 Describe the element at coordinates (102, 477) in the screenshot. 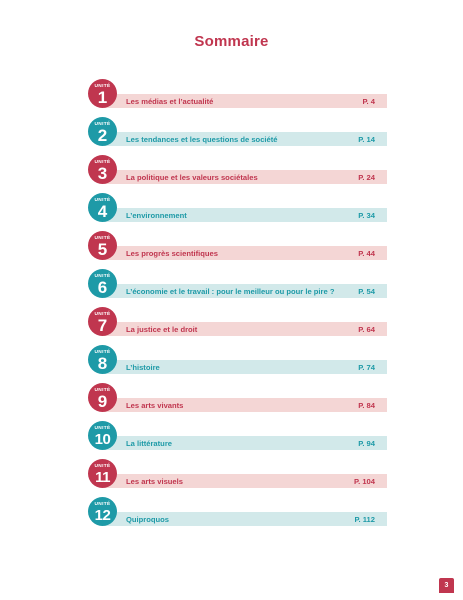

I see `unit-badge-number: 11` at that location.